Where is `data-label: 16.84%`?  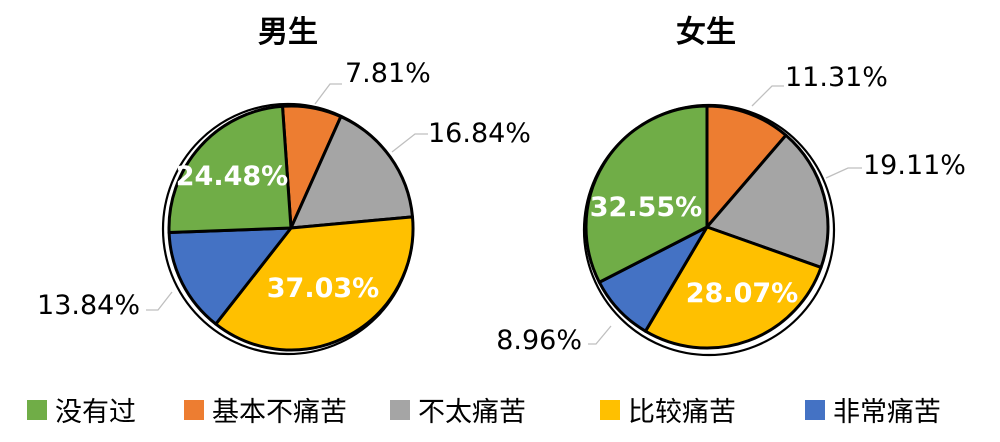
data-label: 16.84% is located at coordinates (479, 133).